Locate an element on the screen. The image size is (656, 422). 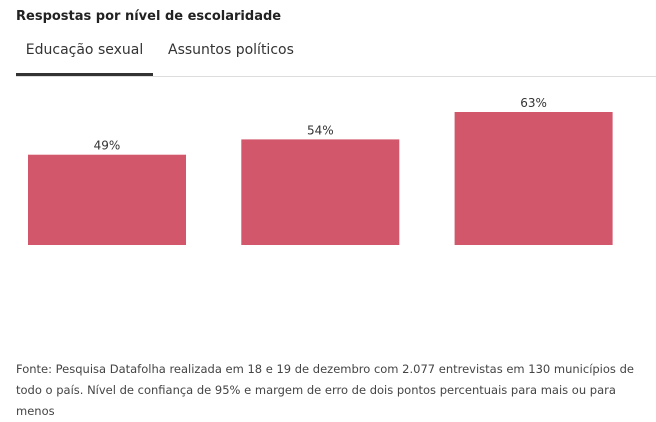
value-label-fundamental: 49% is located at coordinates (107, 146).